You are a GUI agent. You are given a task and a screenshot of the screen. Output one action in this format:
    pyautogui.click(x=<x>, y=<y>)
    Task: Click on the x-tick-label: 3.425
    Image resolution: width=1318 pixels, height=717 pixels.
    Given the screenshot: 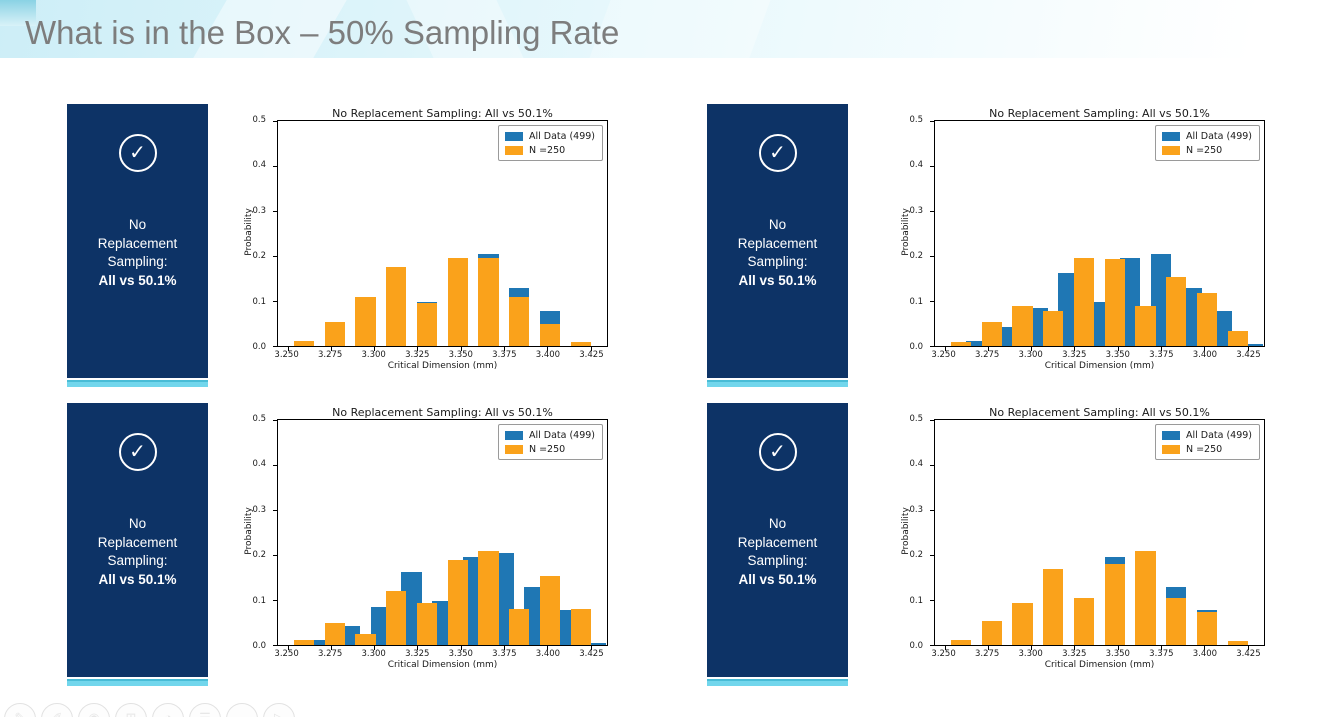 What is the action you would take?
    pyautogui.click(x=1248, y=654)
    